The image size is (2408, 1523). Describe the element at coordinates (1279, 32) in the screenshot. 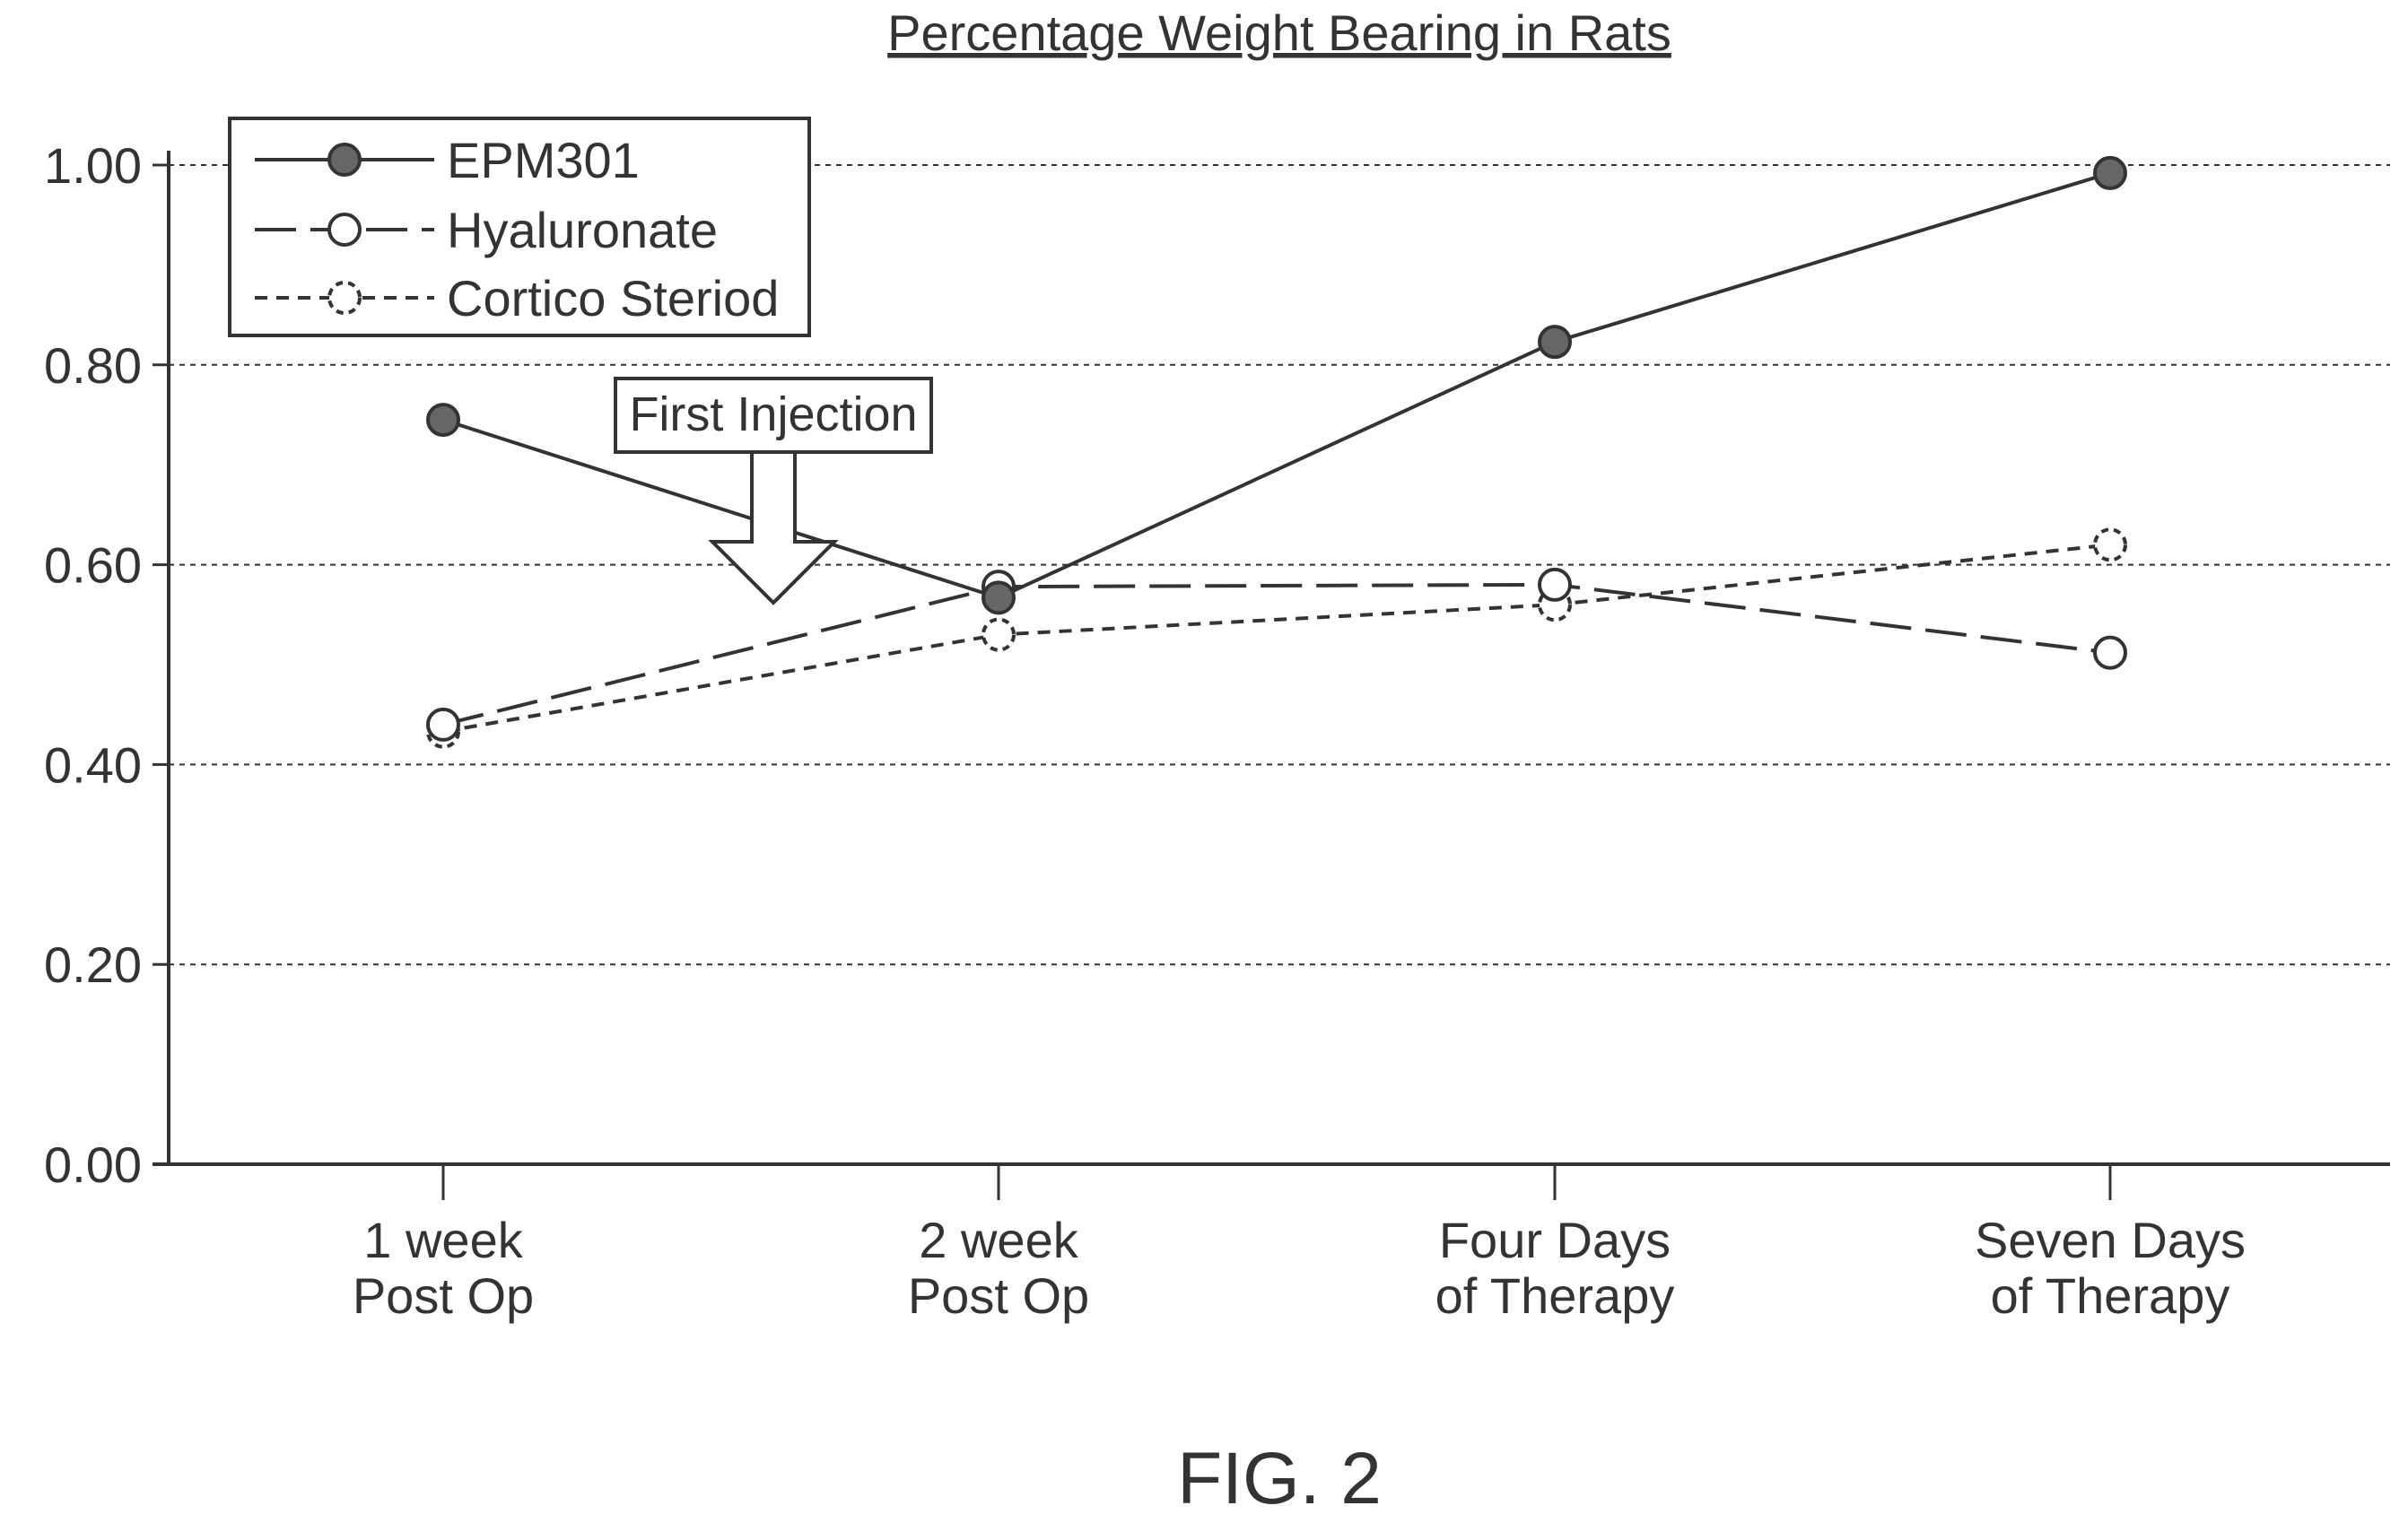

I see `chart-title: Percentage Weight Bearing in Rats` at that location.